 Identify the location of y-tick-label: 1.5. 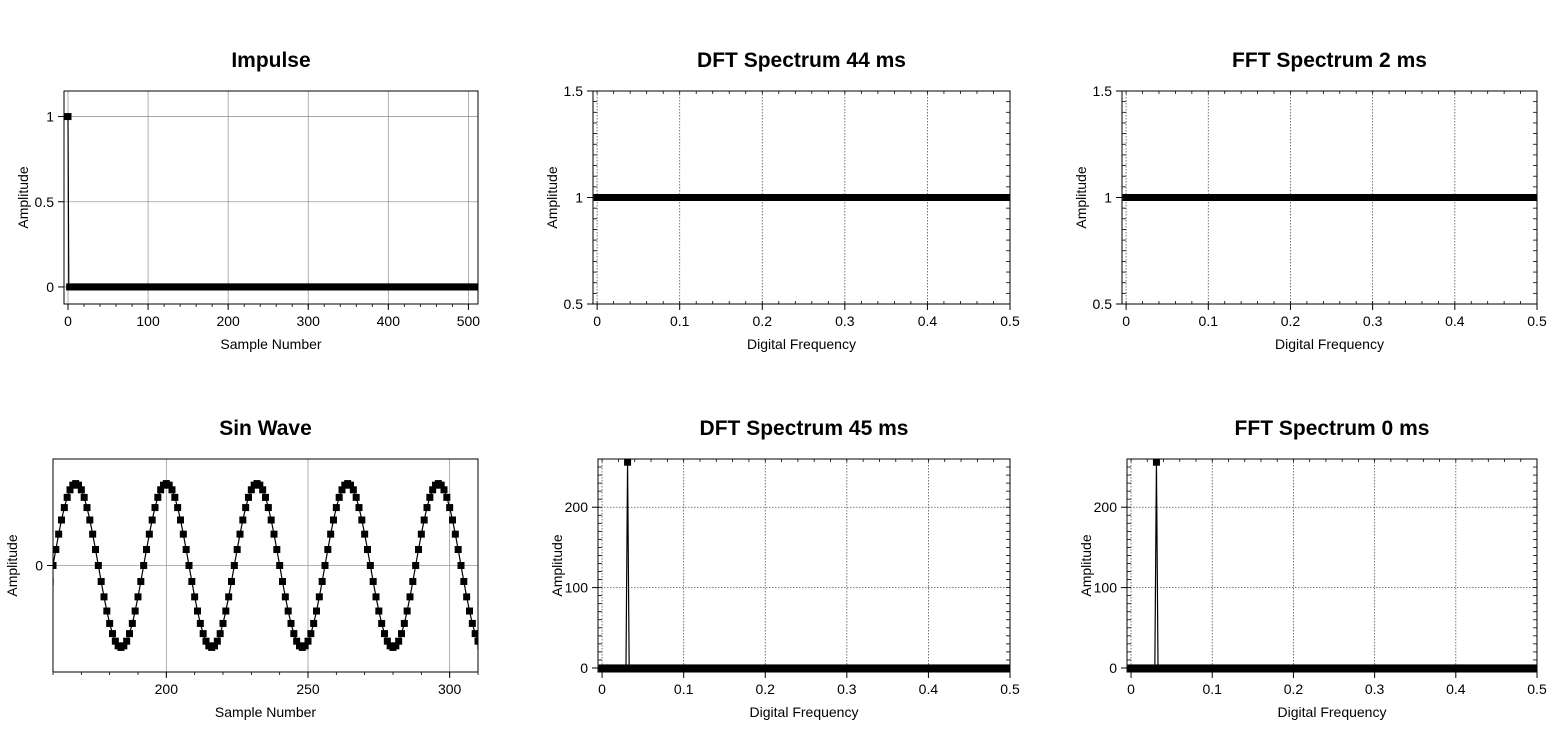
(1103, 91).